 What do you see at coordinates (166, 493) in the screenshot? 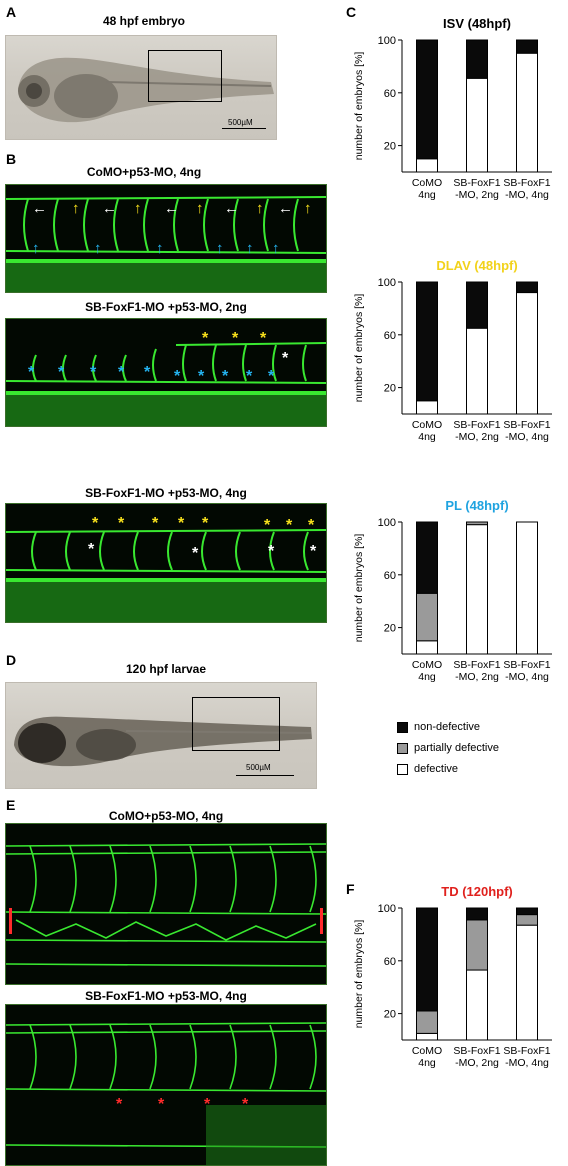
I see `panel-b3-title: SB-FoxF1-MO +p53-MO, 4ng` at bounding box center [166, 493].